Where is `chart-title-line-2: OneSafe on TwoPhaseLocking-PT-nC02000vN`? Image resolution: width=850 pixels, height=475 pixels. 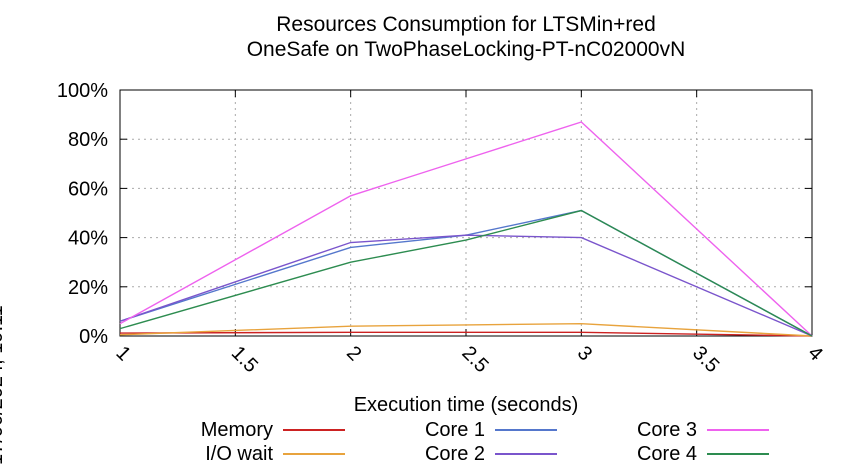
chart-title-line-2: OneSafe on TwoPhaseLocking-PT-nC02000vN is located at coordinates (466, 49).